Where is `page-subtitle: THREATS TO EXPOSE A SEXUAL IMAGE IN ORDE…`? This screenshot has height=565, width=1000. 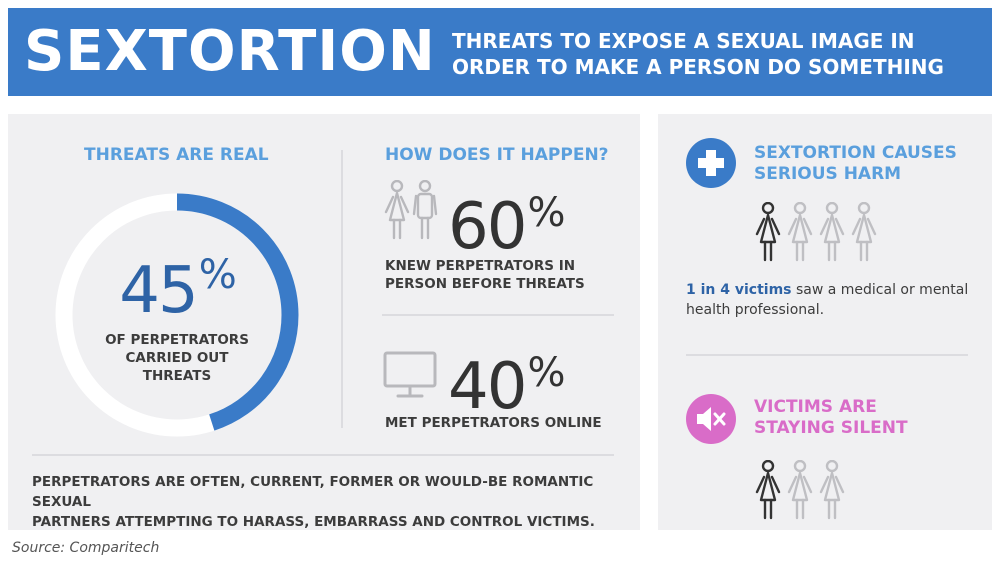 page-subtitle: THREATS TO EXPOSE A SEXUAL IMAGE IN ORDE… is located at coordinates (712, 54).